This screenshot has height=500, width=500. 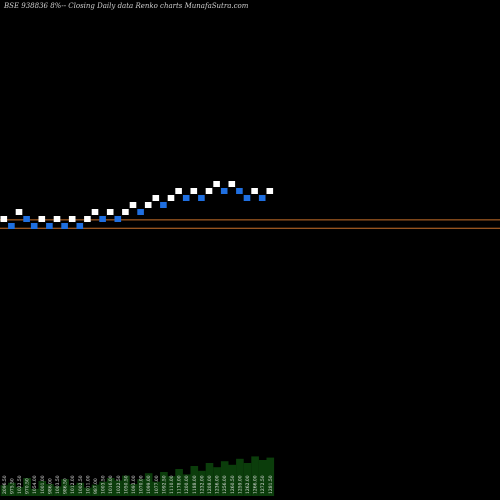 I want to click on volume-label: 1002.50, so click(x=81, y=484).